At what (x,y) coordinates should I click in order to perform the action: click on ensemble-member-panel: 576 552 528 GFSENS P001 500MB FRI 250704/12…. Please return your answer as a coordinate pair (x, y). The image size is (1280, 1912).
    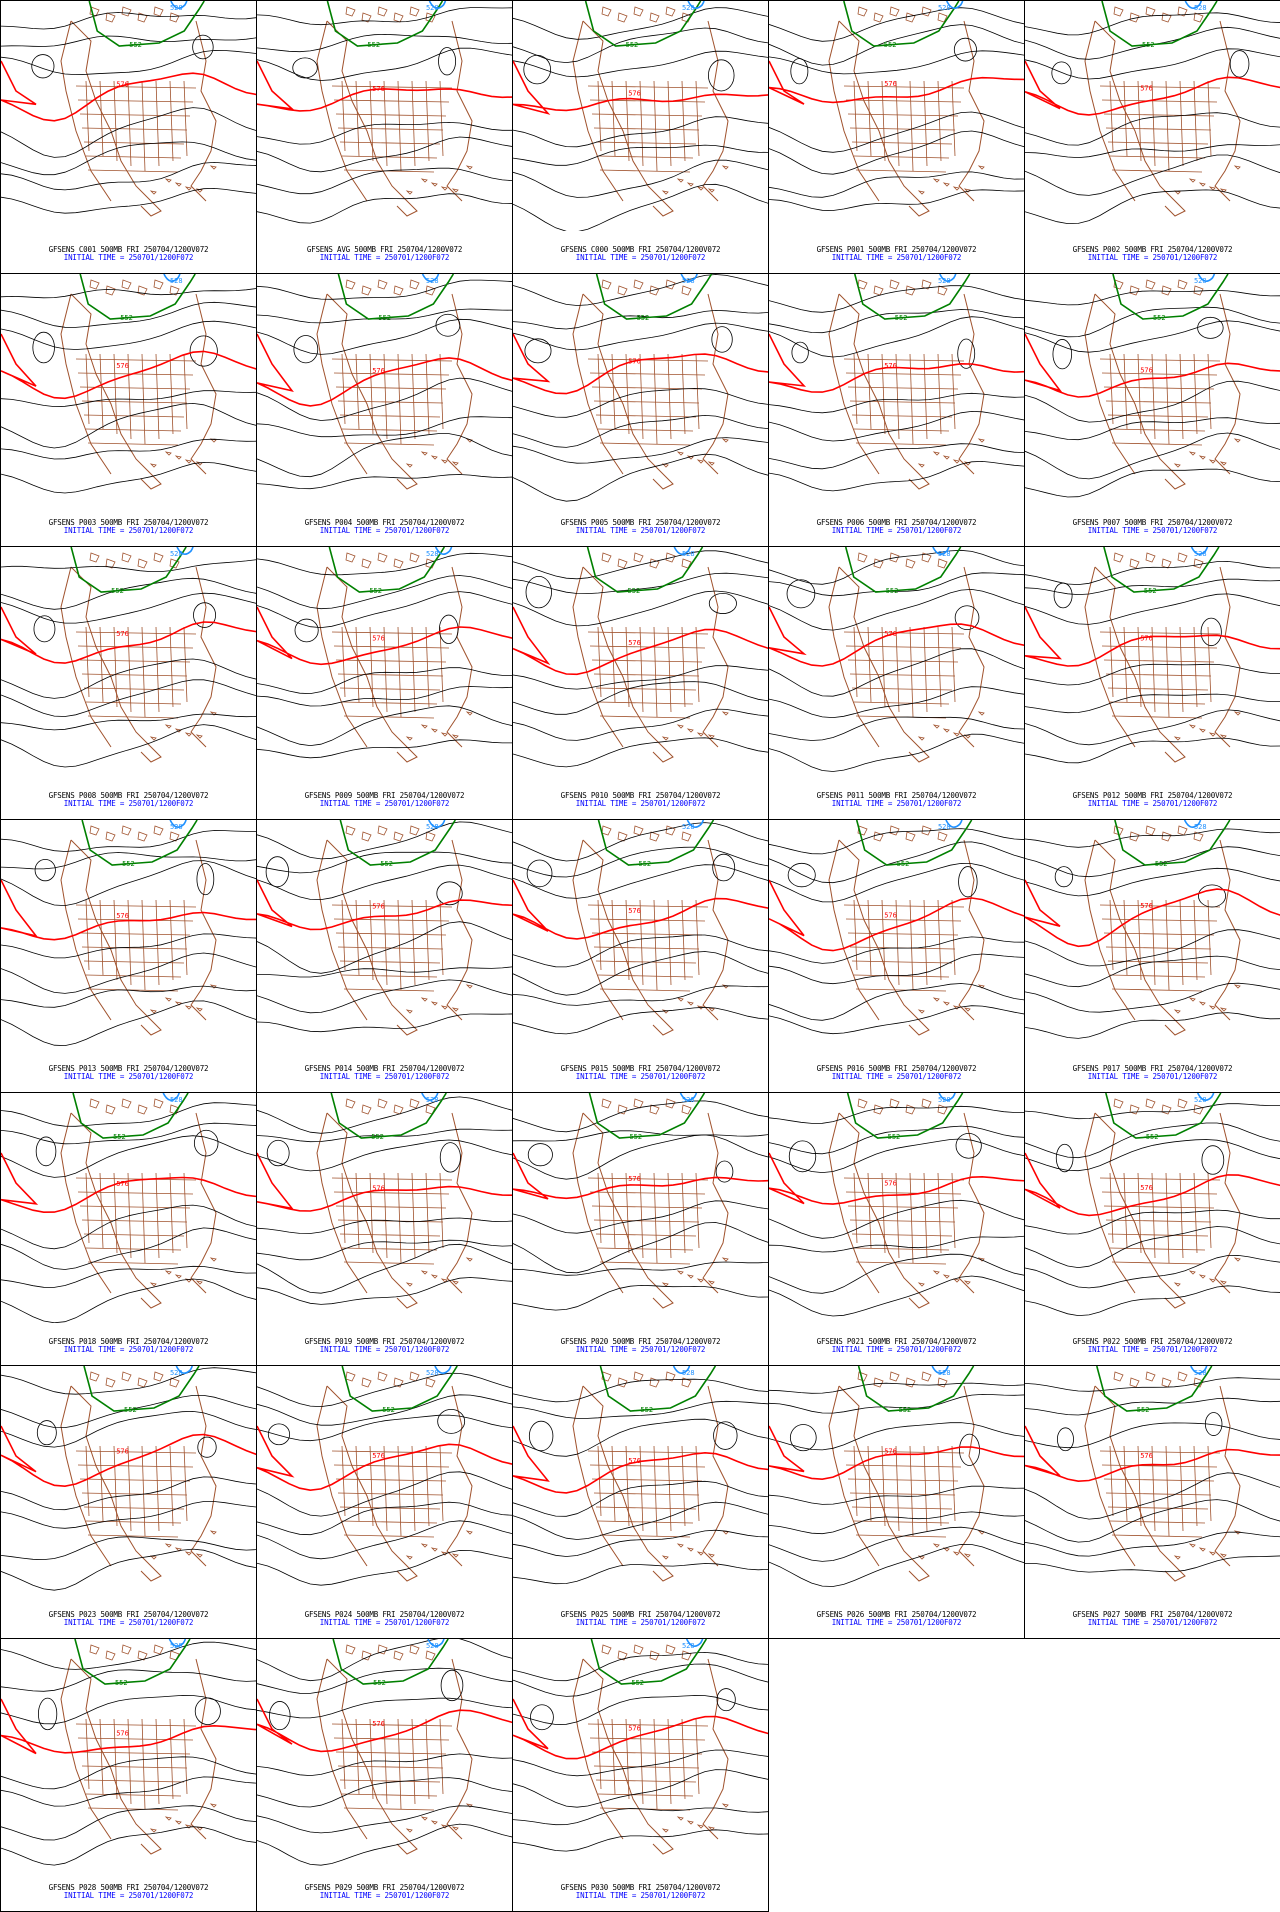
    Looking at the image, I should click on (896, 137).